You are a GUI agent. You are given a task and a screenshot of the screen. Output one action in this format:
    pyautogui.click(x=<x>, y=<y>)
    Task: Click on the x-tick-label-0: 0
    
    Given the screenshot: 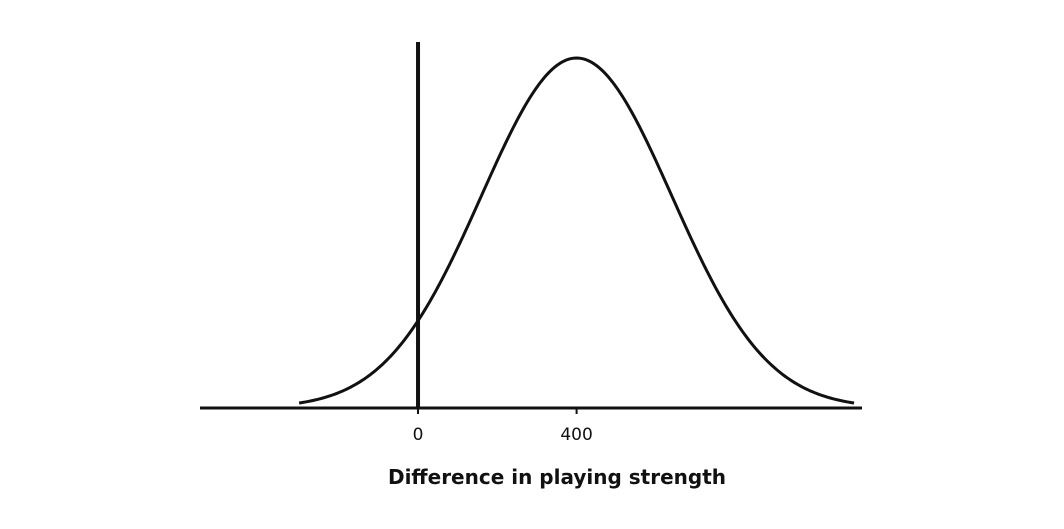 What is the action you would take?
    pyautogui.click(x=418, y=435)
    